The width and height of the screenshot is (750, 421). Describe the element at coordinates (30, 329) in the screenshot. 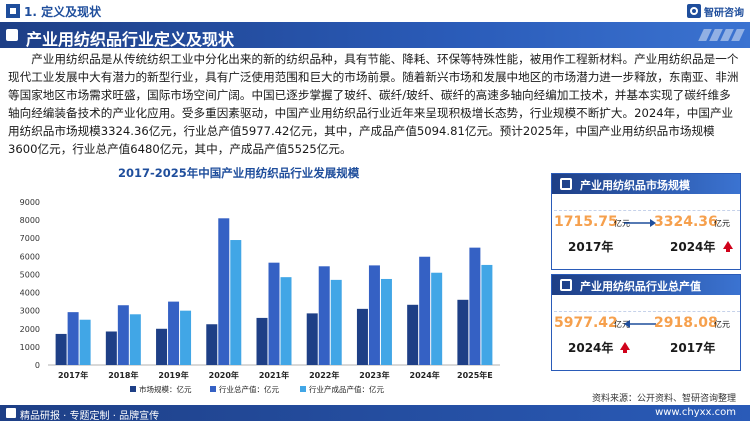

I see `y-tick-label: 2000` at that location.